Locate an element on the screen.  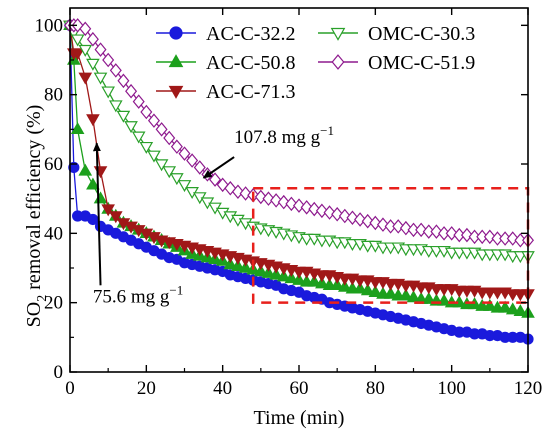
x-tick-label: 60 is located at coordinates (299, 388).